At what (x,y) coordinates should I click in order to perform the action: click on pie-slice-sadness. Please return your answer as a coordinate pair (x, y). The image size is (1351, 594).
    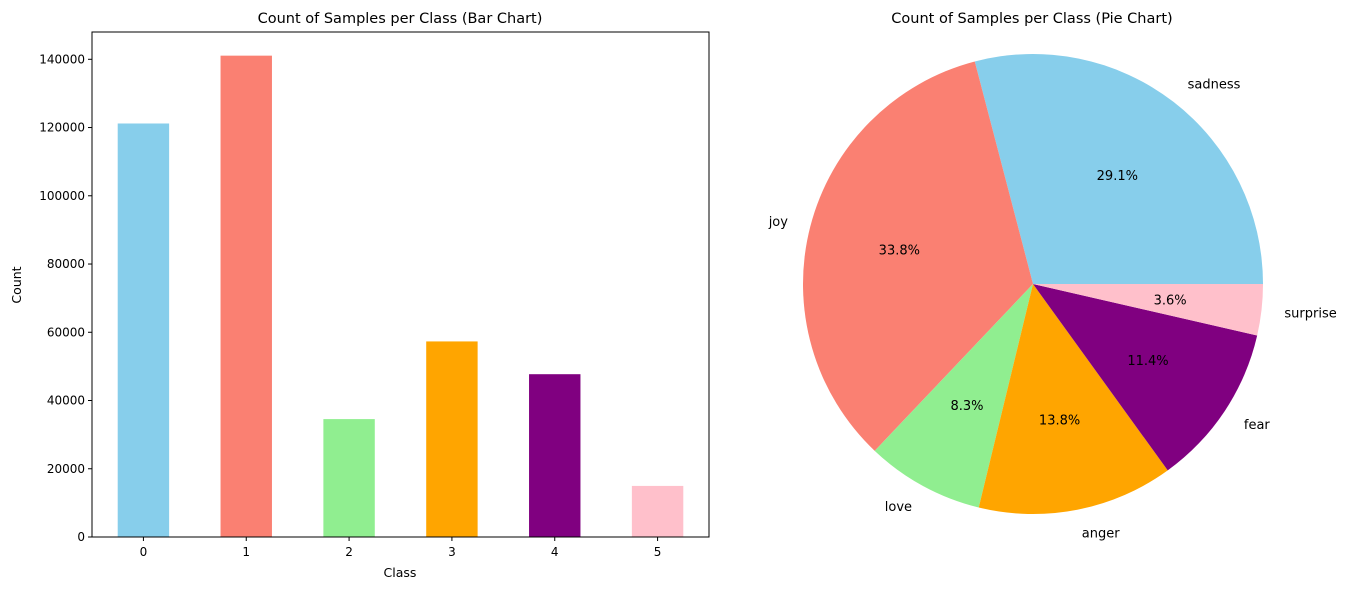
    Looking at the image, I should click on (1118, 169).